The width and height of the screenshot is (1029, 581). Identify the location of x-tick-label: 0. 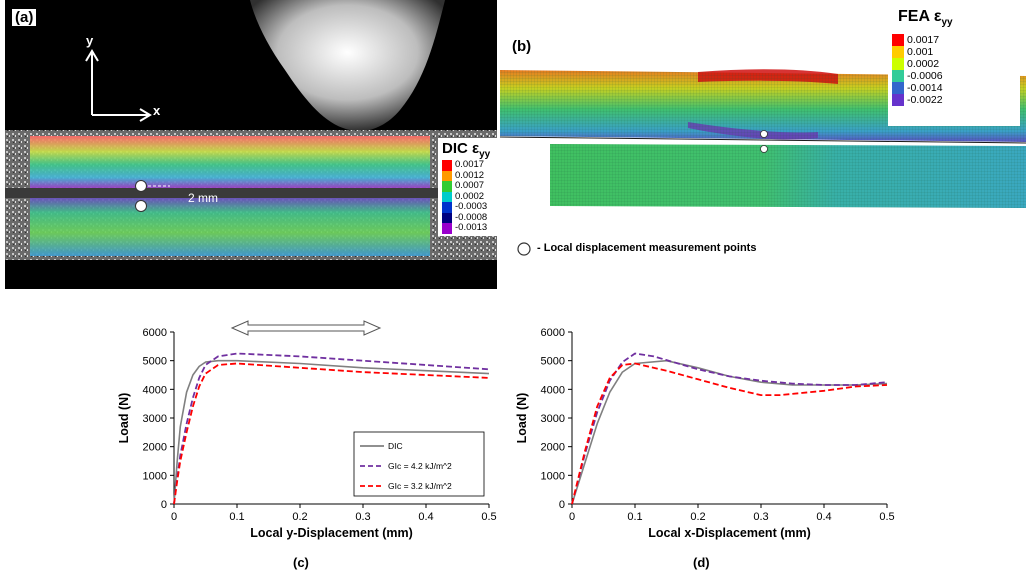
(572, 517).